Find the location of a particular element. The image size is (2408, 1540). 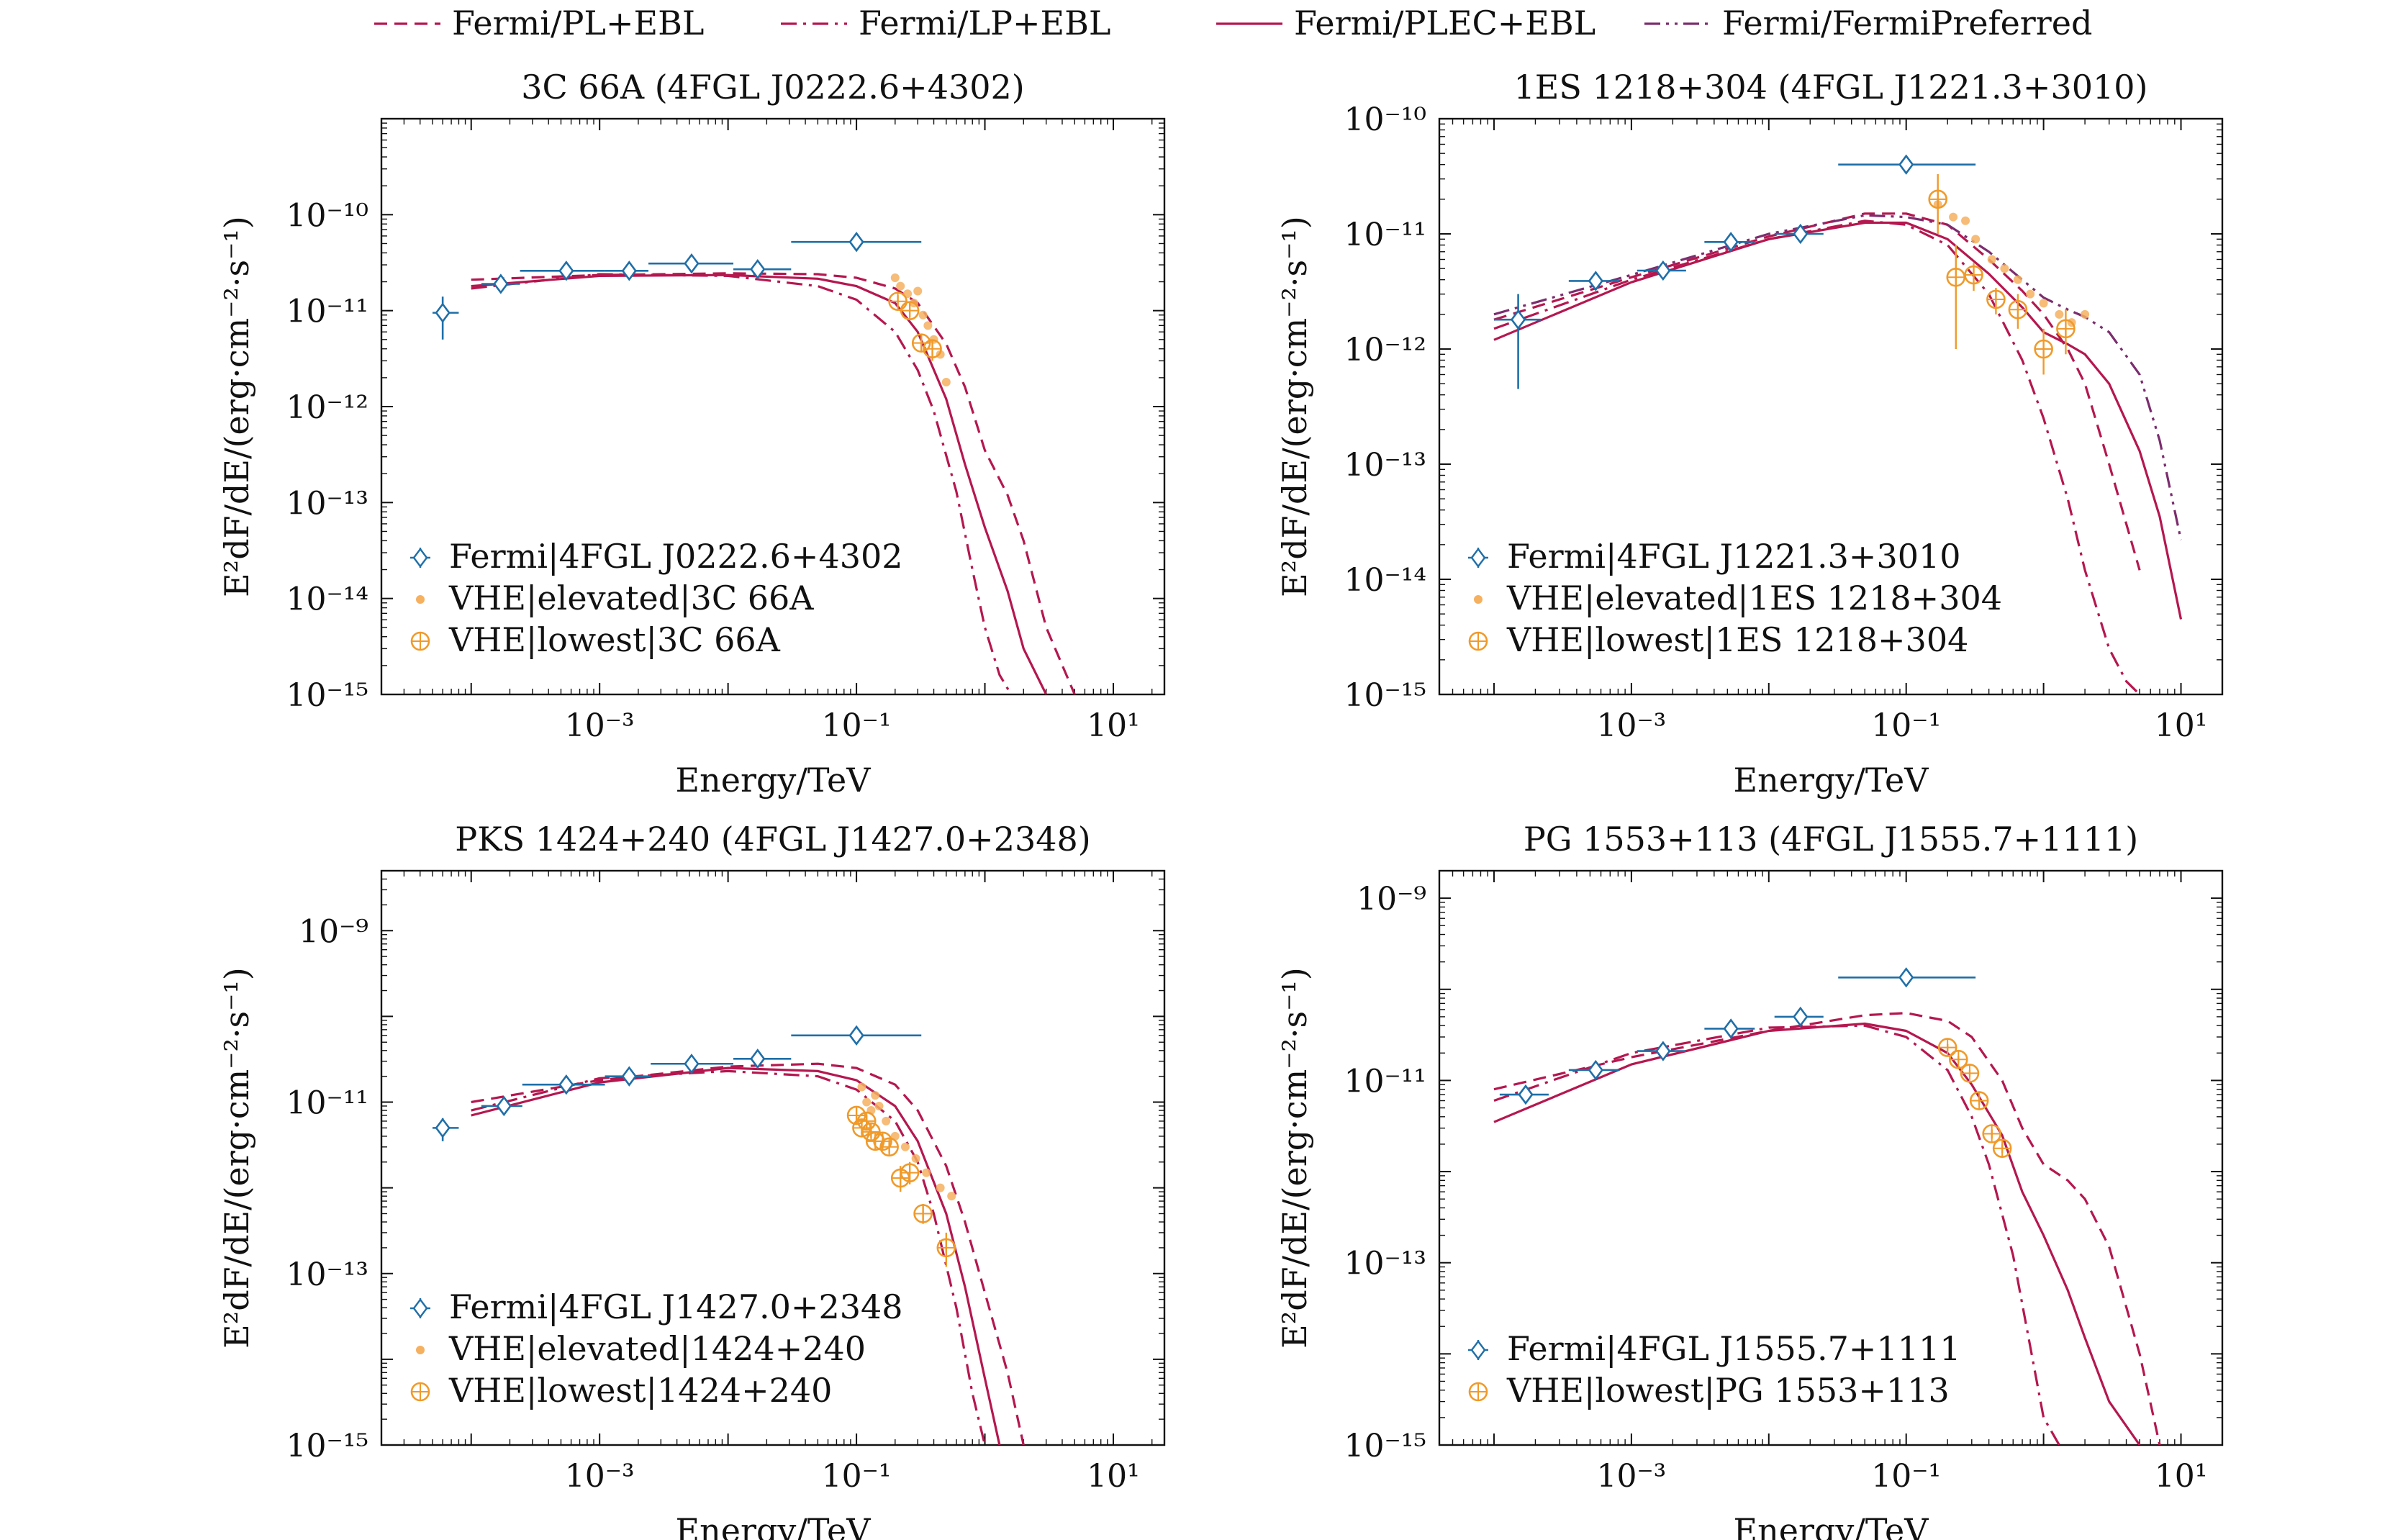

y-tick-label: 10⁻¹⁰ is located at coordinates (1385, 119).